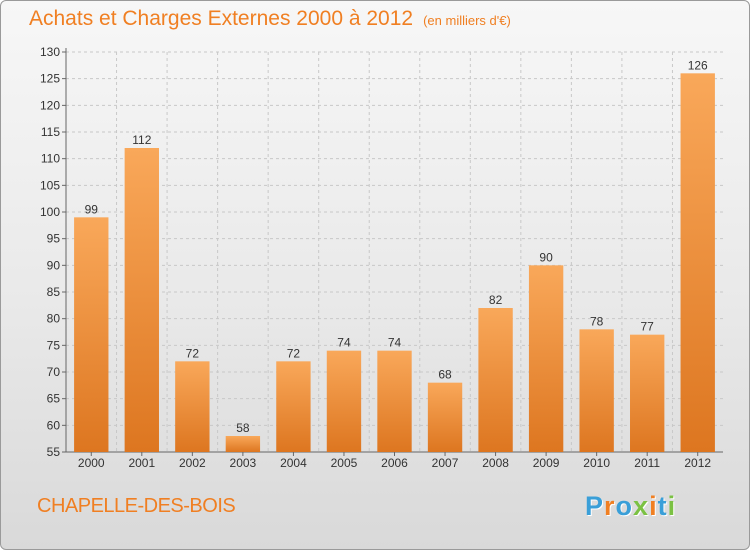  I want to click on y-tick-label: 65, so click(54, 399).